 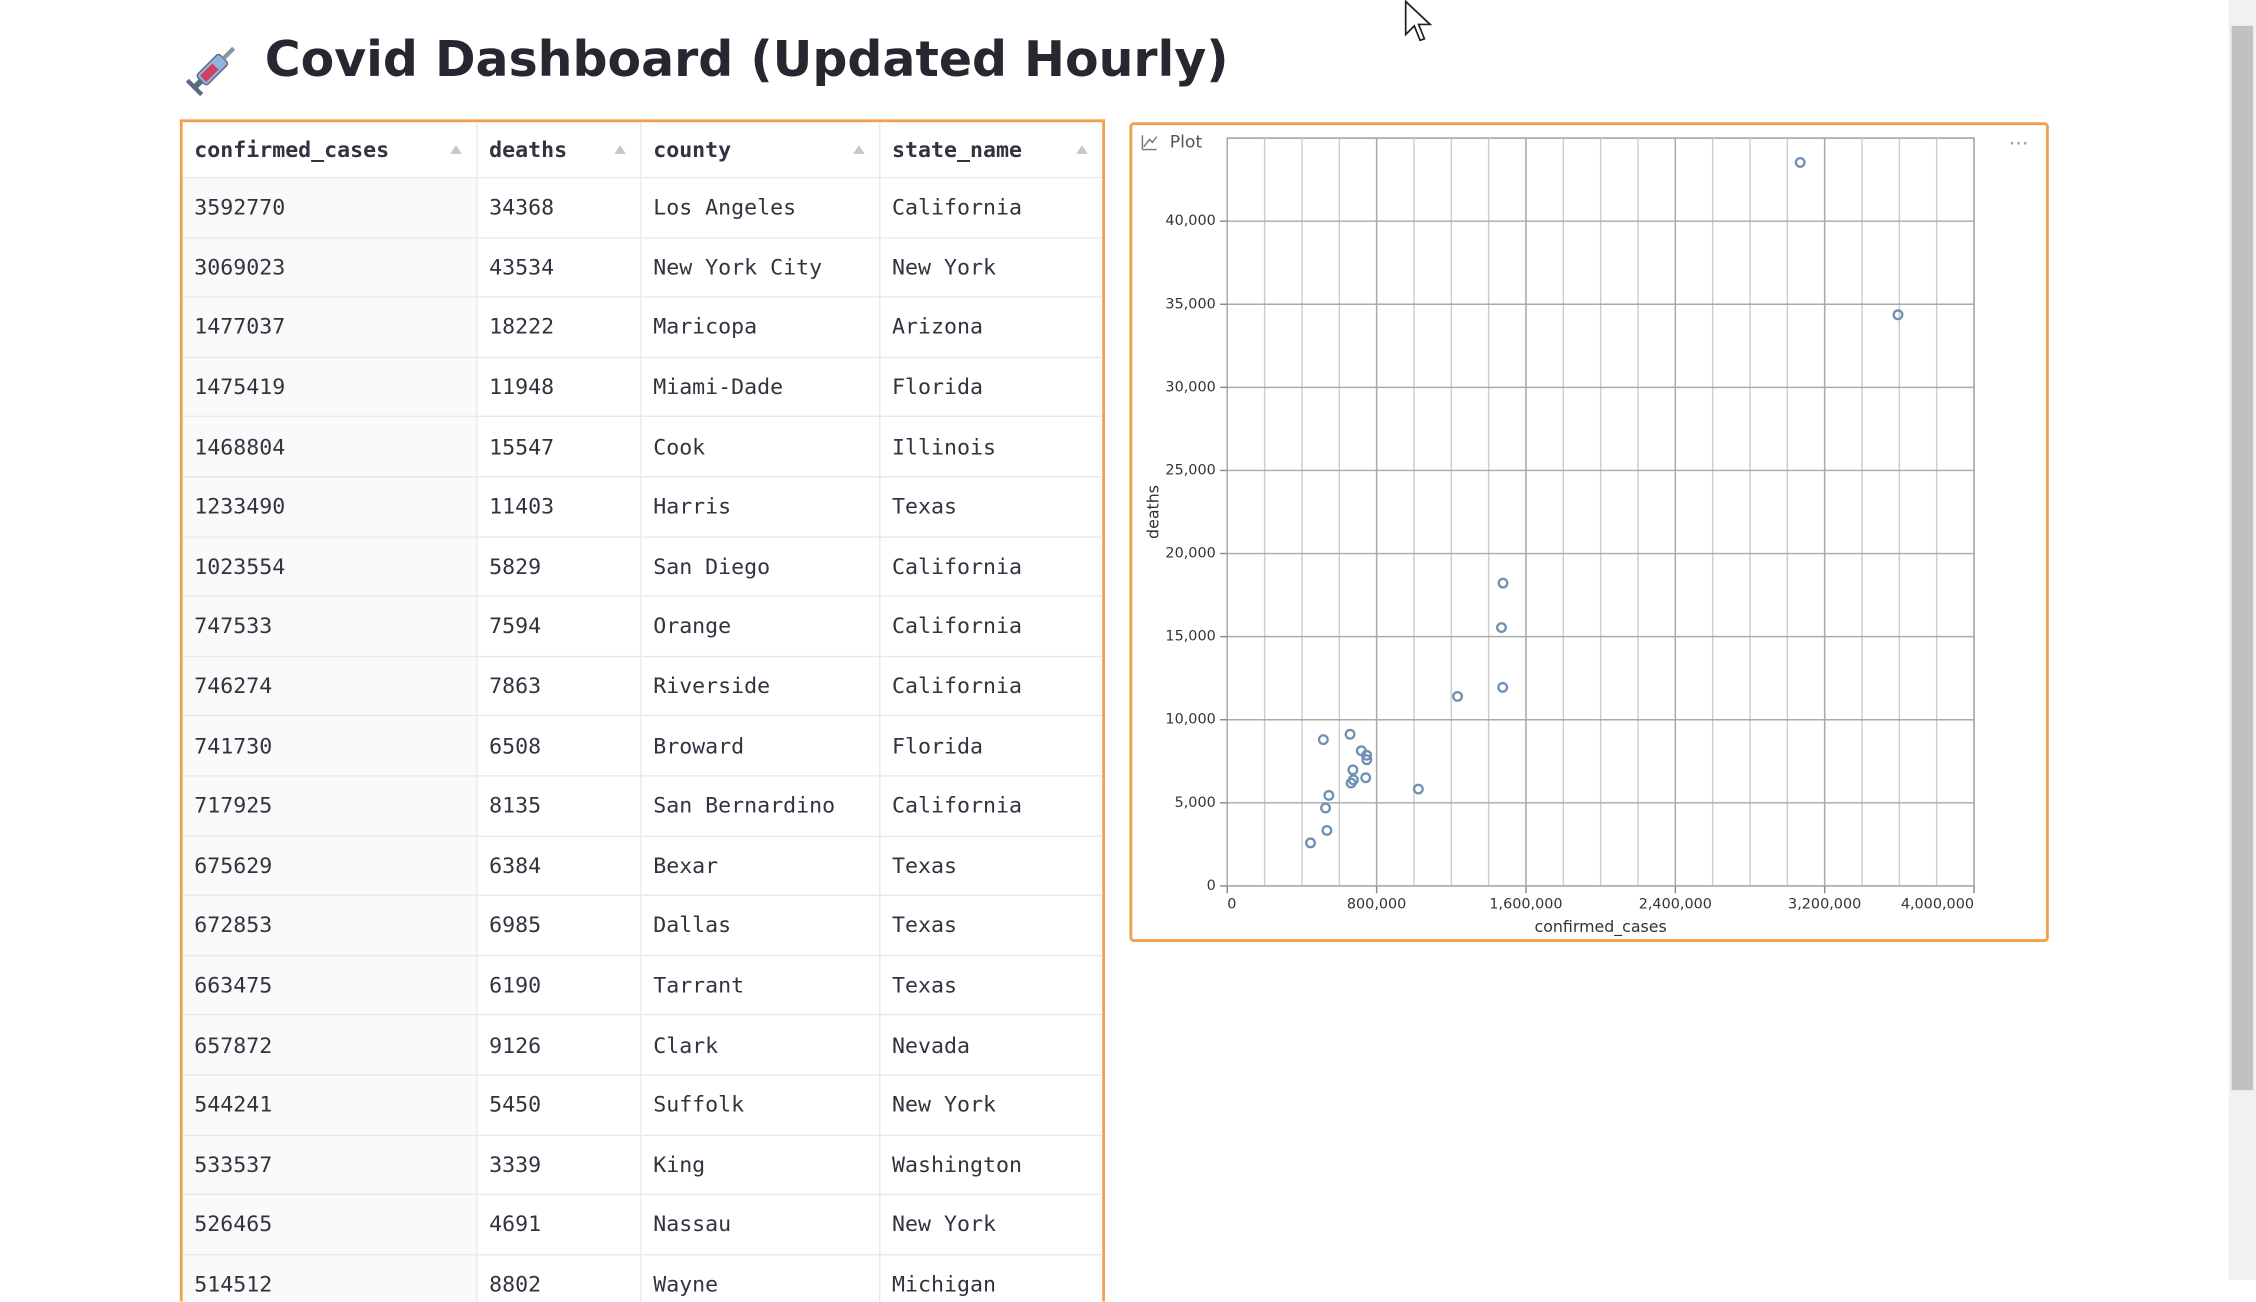 What do you see at coordinates (761, 150) in the screenshot?
I see `column-header: county` at bounding box center [761, 150].